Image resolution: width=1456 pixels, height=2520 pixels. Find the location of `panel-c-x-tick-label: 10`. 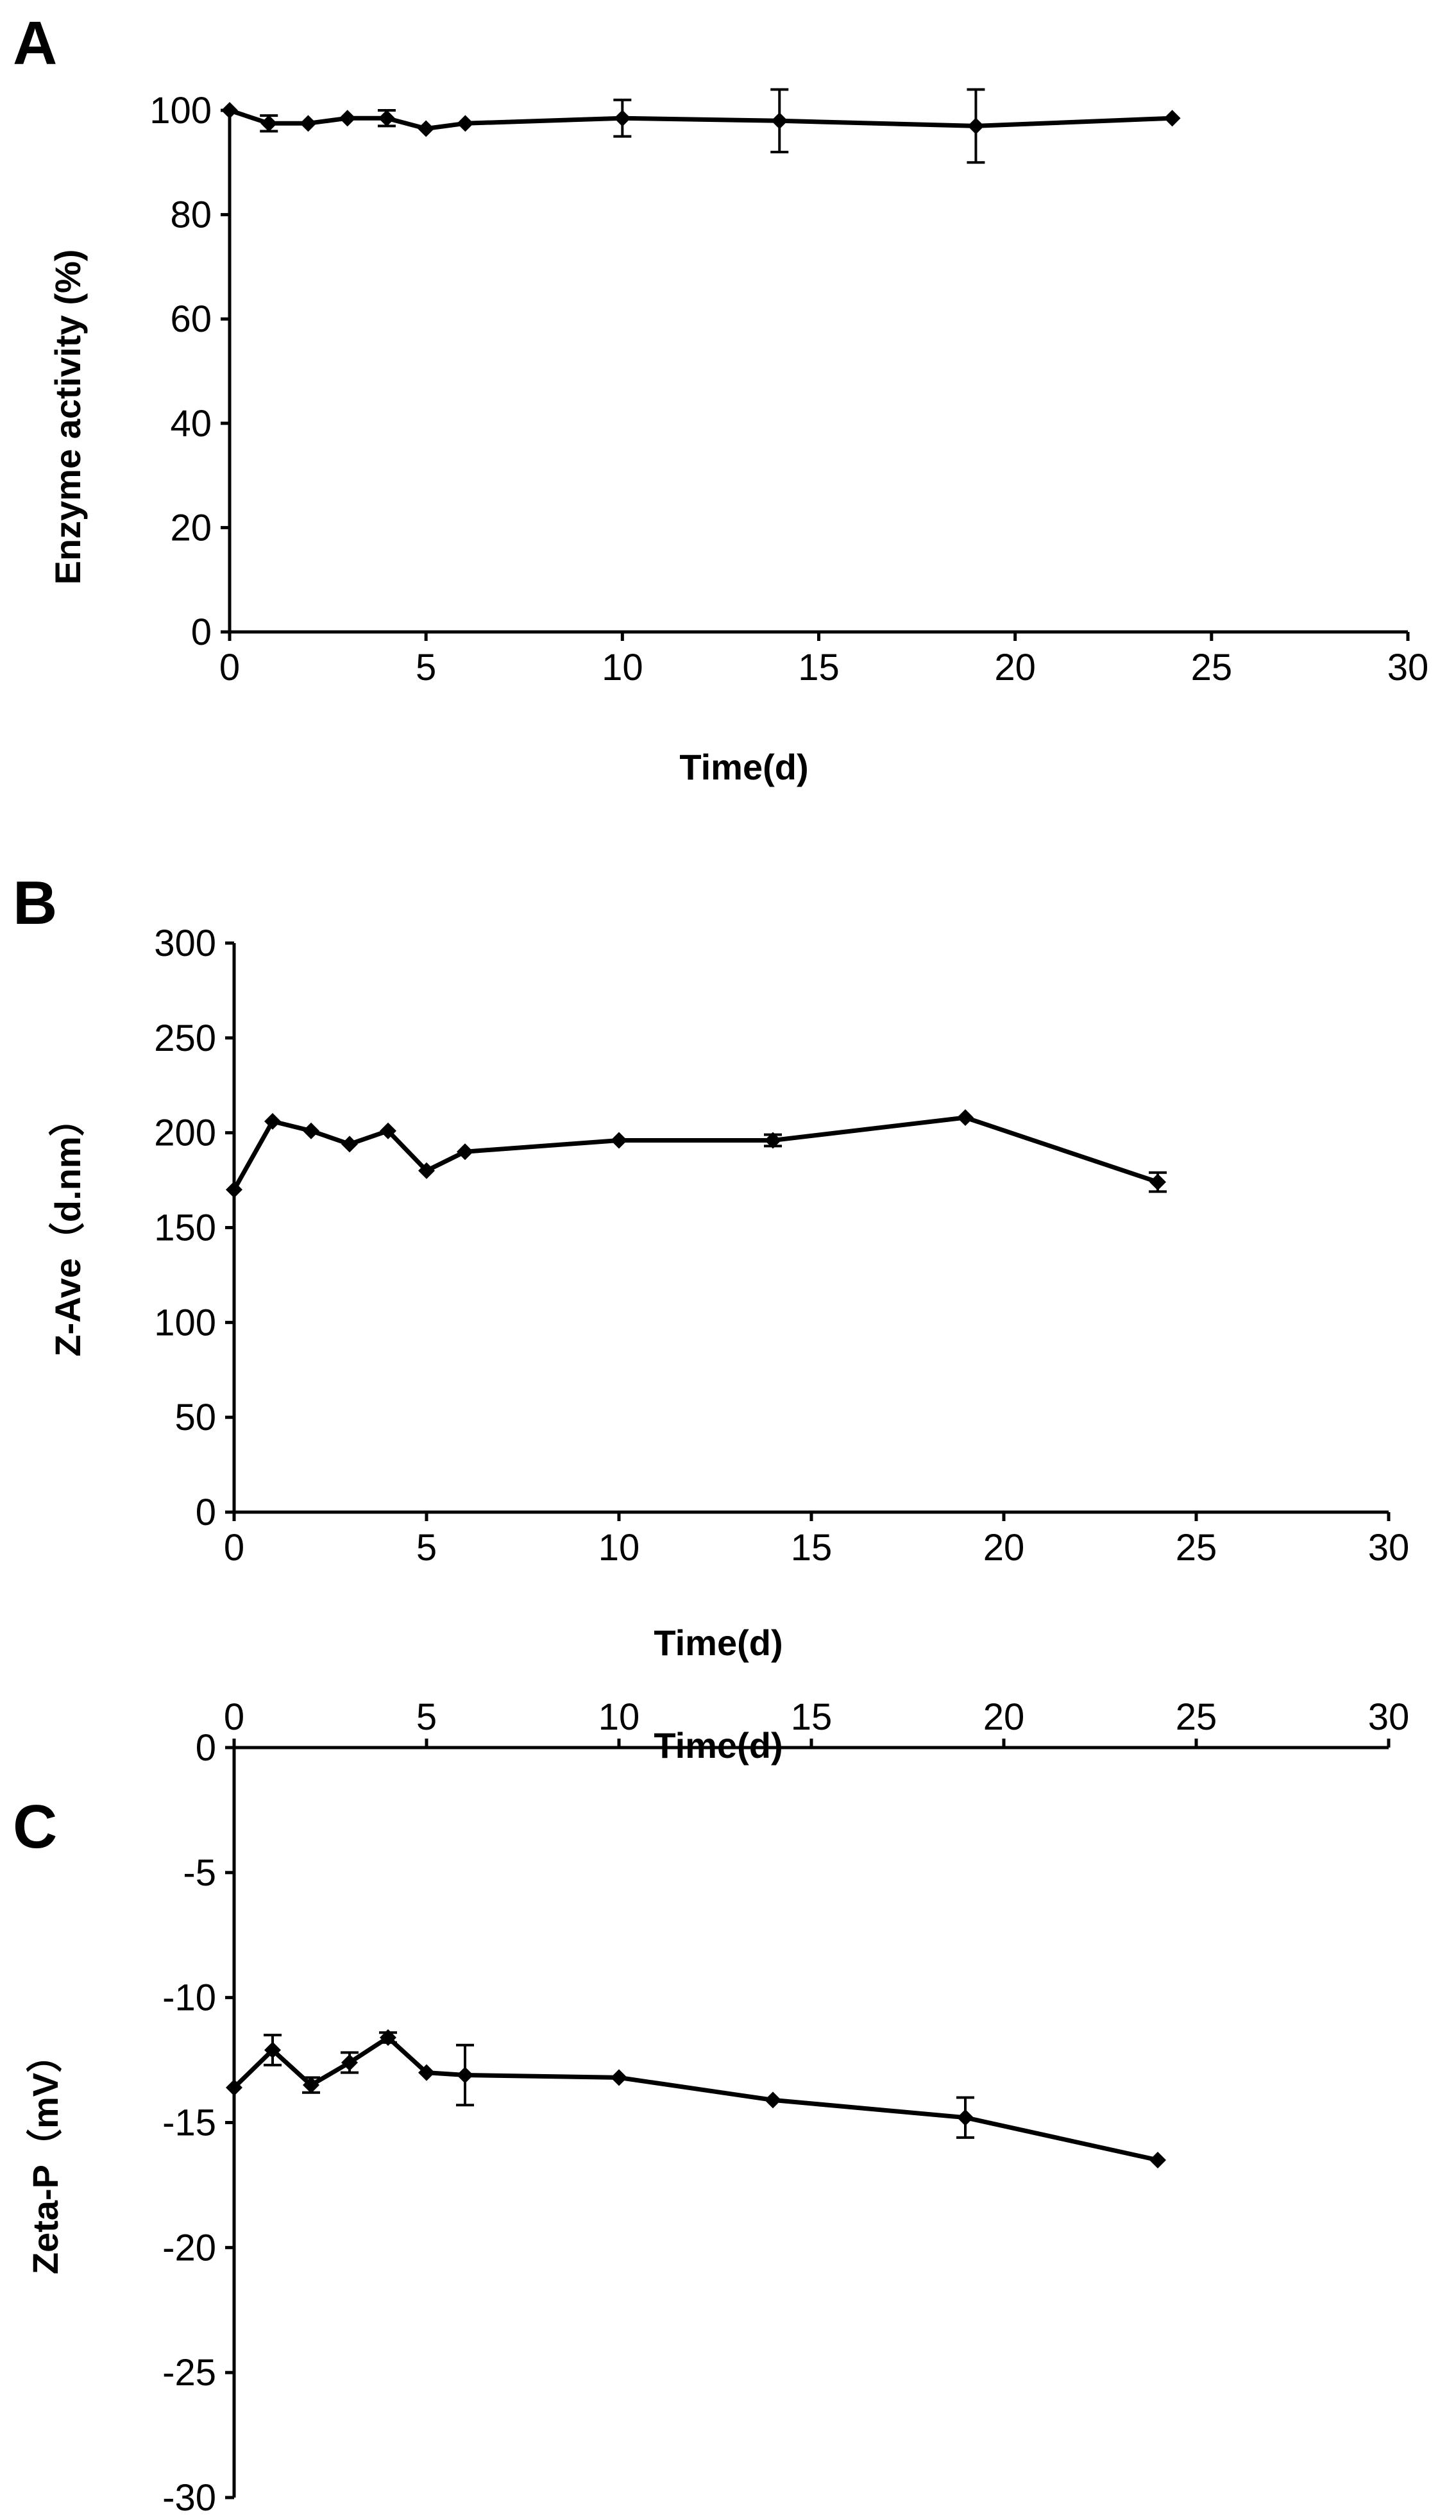

panel-c-x-tick-label: 10 is located at coordinates (619, 1717).